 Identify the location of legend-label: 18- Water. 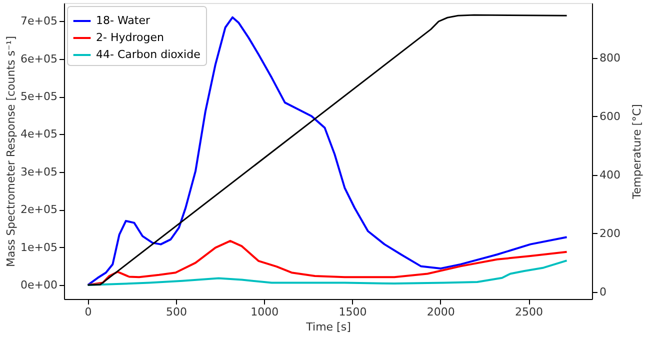
(123, 20).